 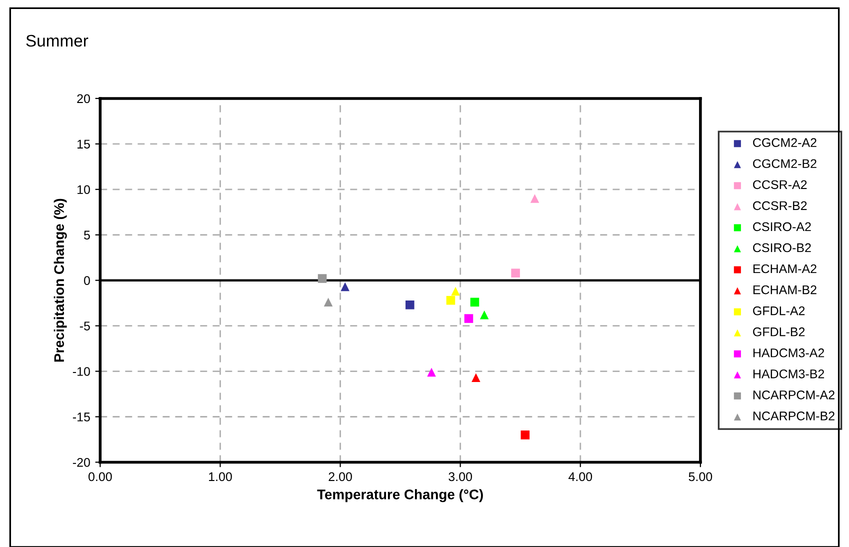 I want to click on legend-label: CCSR-A2, so click(x=780, y=185).